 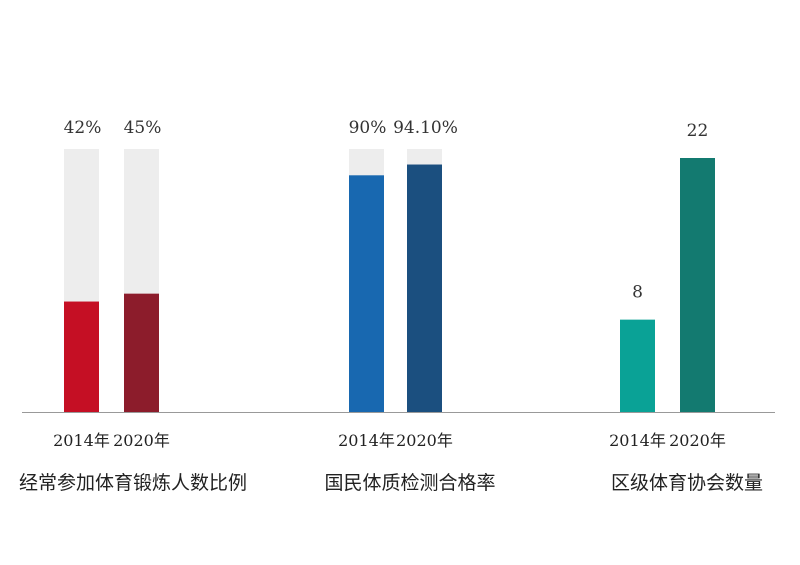 What do you see at coordinates (133, 483) in the screenshot?
I see `group-label: 经常参加体育锻炼人数比例` at bounding box center [133, 483].